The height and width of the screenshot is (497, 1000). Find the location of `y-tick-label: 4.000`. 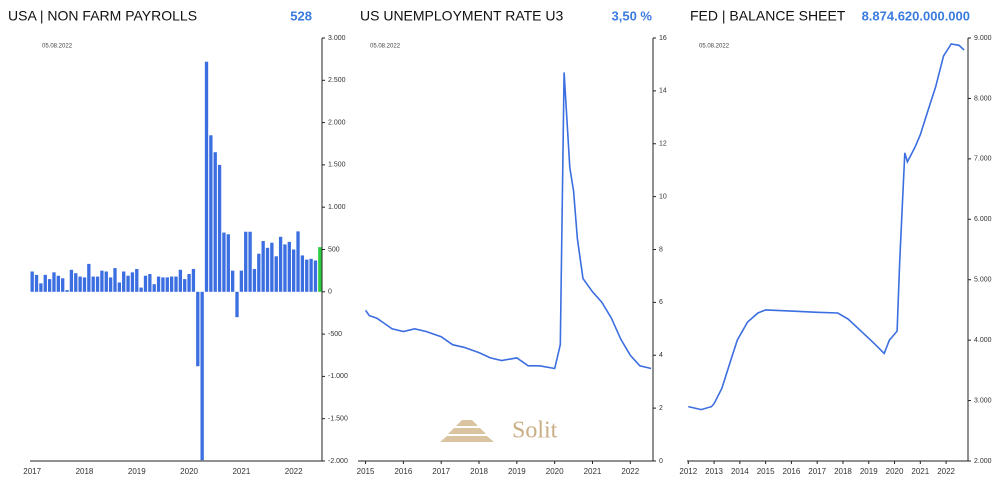

y-tick-label: 4.000 is located at coordinates (983, 340).